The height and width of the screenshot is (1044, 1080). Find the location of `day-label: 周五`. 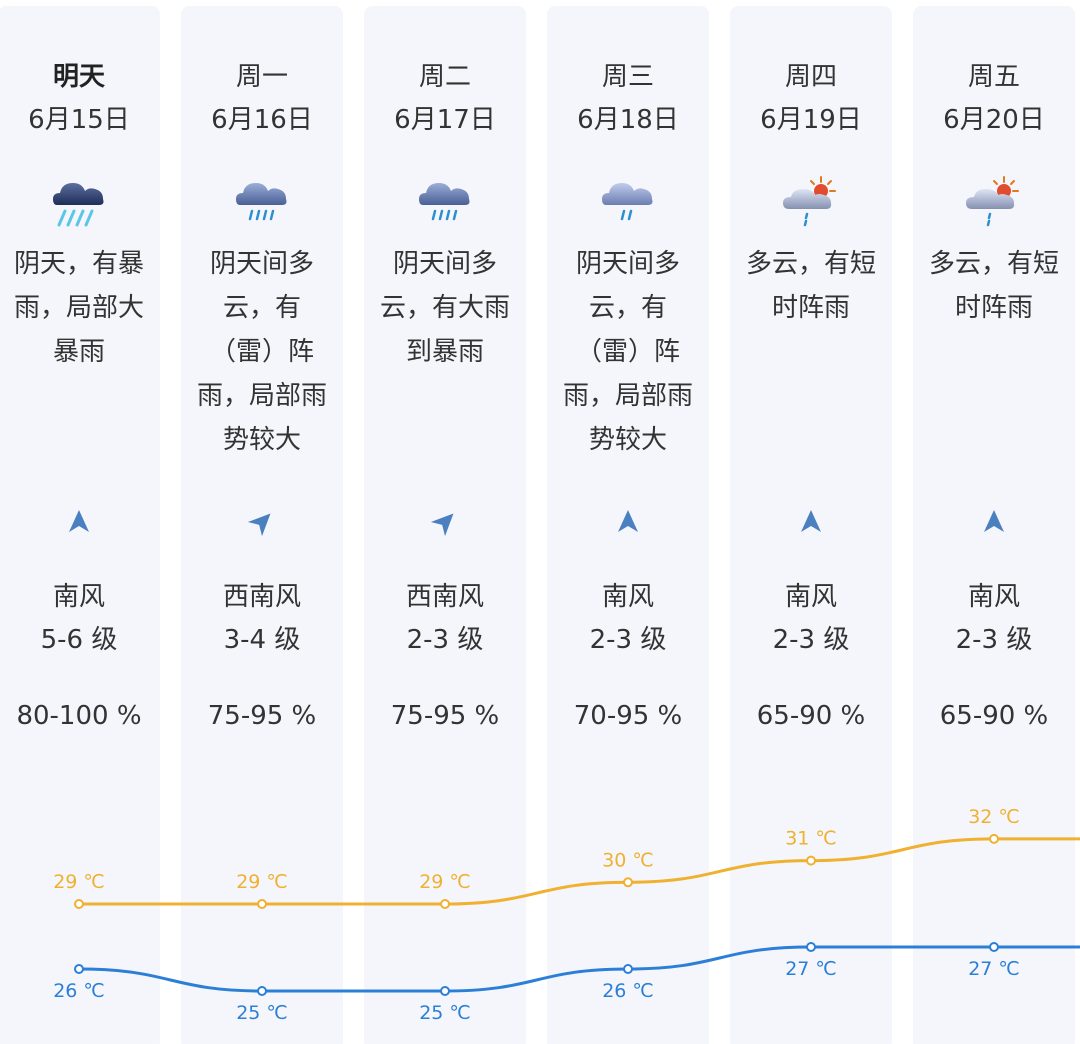

day-label: 周五 is located at coordinates (993, 77).